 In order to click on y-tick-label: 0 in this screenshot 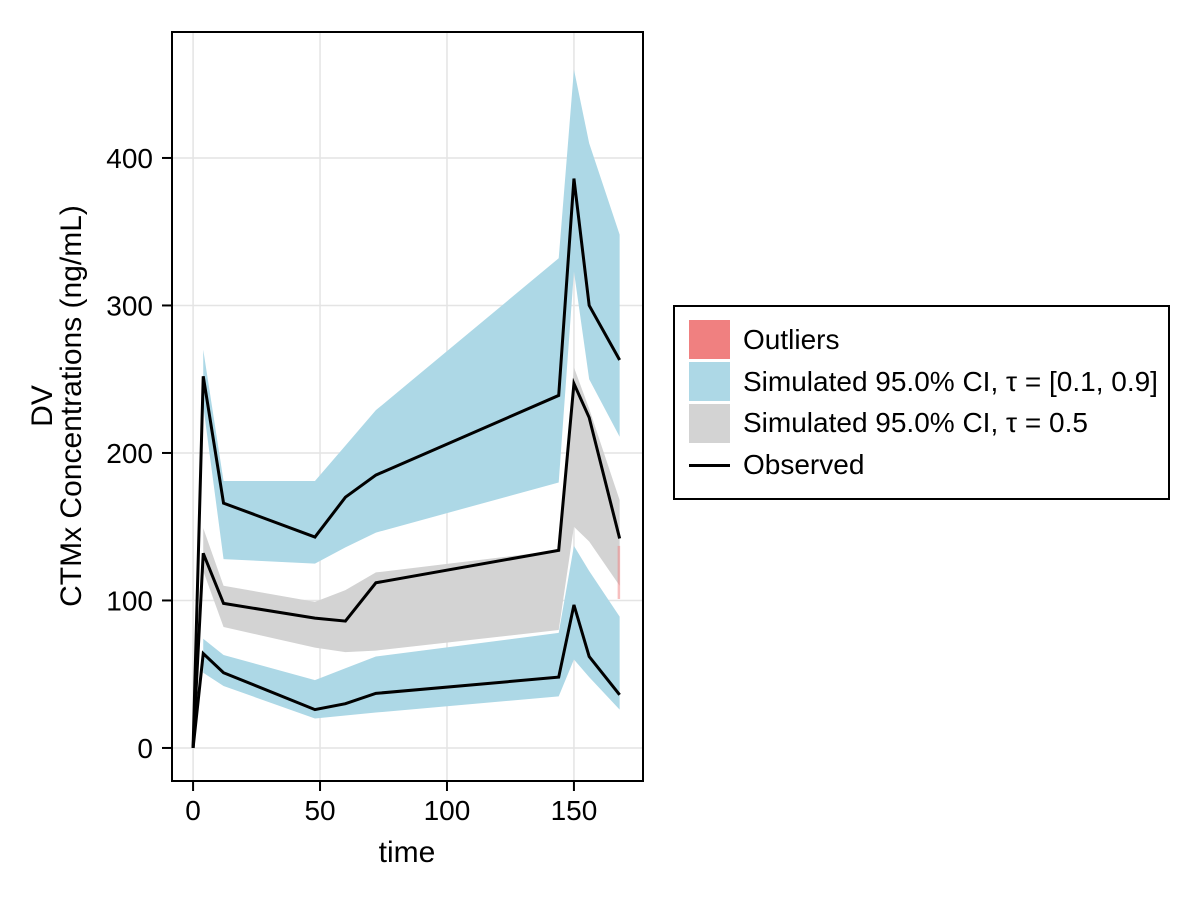, I will do `click(145, 748)`.